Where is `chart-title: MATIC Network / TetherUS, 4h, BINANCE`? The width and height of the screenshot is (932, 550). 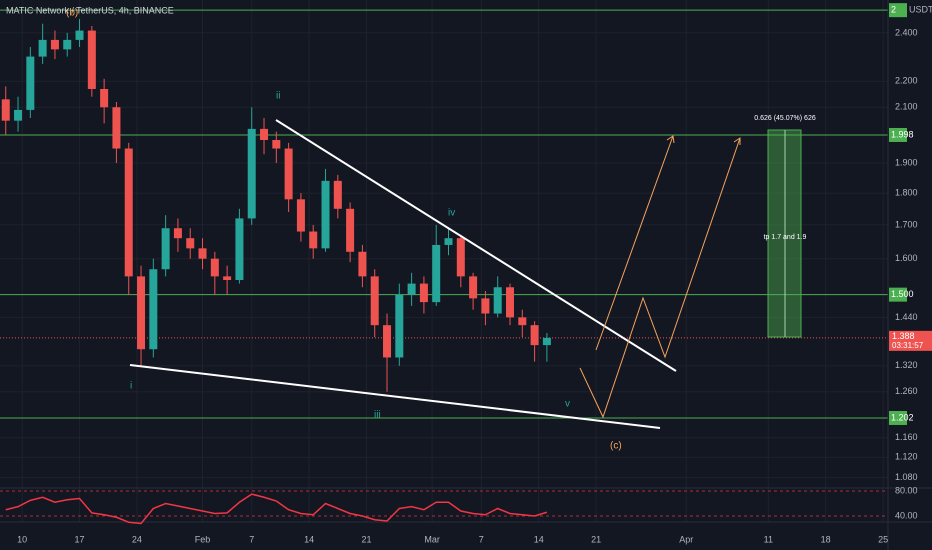
chart-title: MATIC Network / TetherUS, 4h, BINANCE is located at coordinates (90, 10).